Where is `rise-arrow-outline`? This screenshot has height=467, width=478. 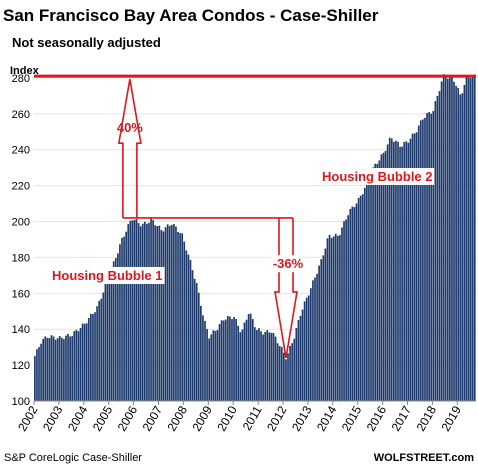
rise-arrow-outline is located at coordinates (129, 148).